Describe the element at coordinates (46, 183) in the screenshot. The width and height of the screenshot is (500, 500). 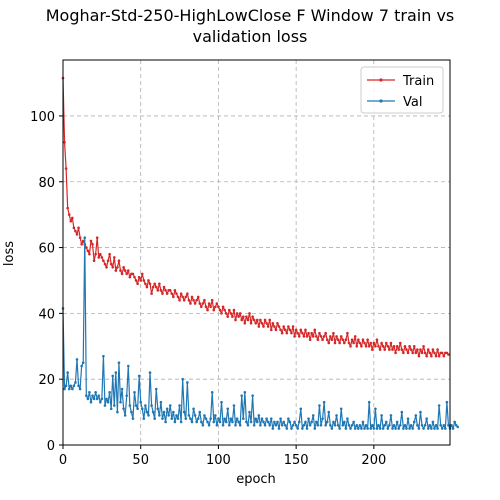
I see `y-tick-label: 80` at that location.